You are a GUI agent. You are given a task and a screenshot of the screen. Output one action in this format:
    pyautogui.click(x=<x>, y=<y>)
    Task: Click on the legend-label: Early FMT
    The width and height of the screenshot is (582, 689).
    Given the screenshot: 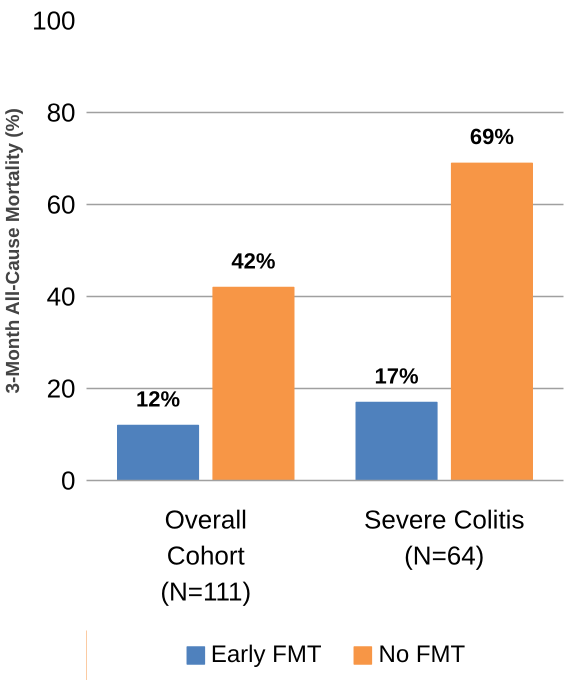 What is the action you would take?
    pyautogui.click(x=266, y=655)
    